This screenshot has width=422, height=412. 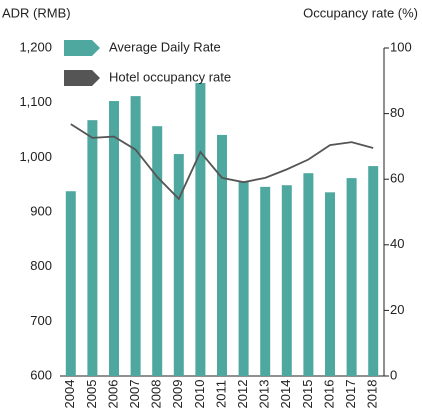 I want to click on x-tick-label: 2007, so click(x=134, y=394).